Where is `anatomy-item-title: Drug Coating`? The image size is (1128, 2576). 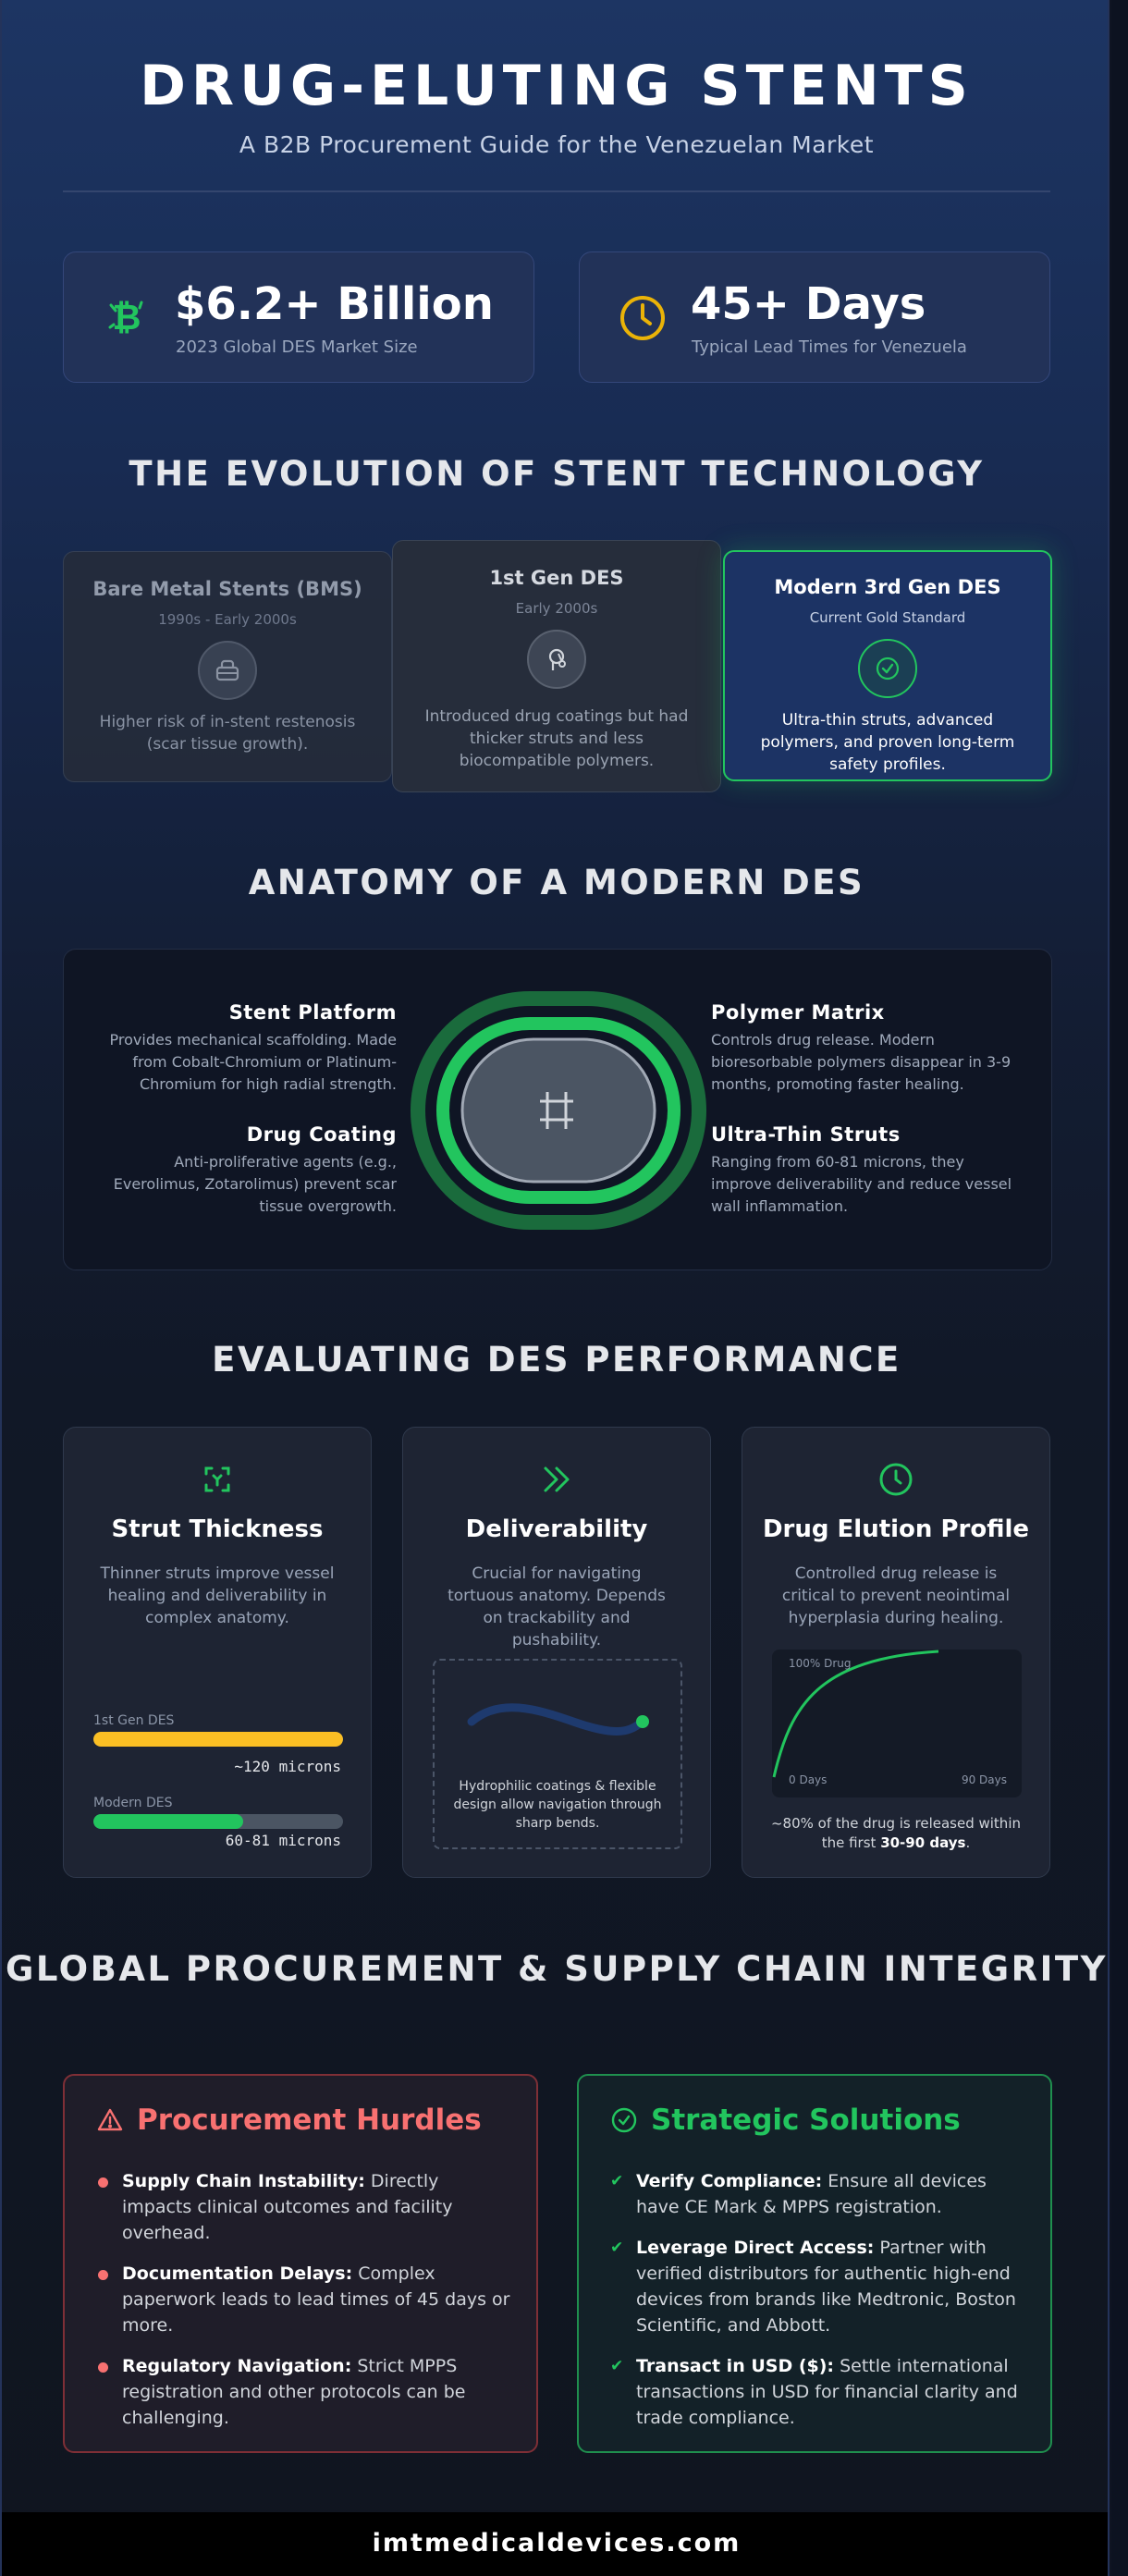 anatomy-item-title: Drug Coating is located at coordinates (321, 1134).